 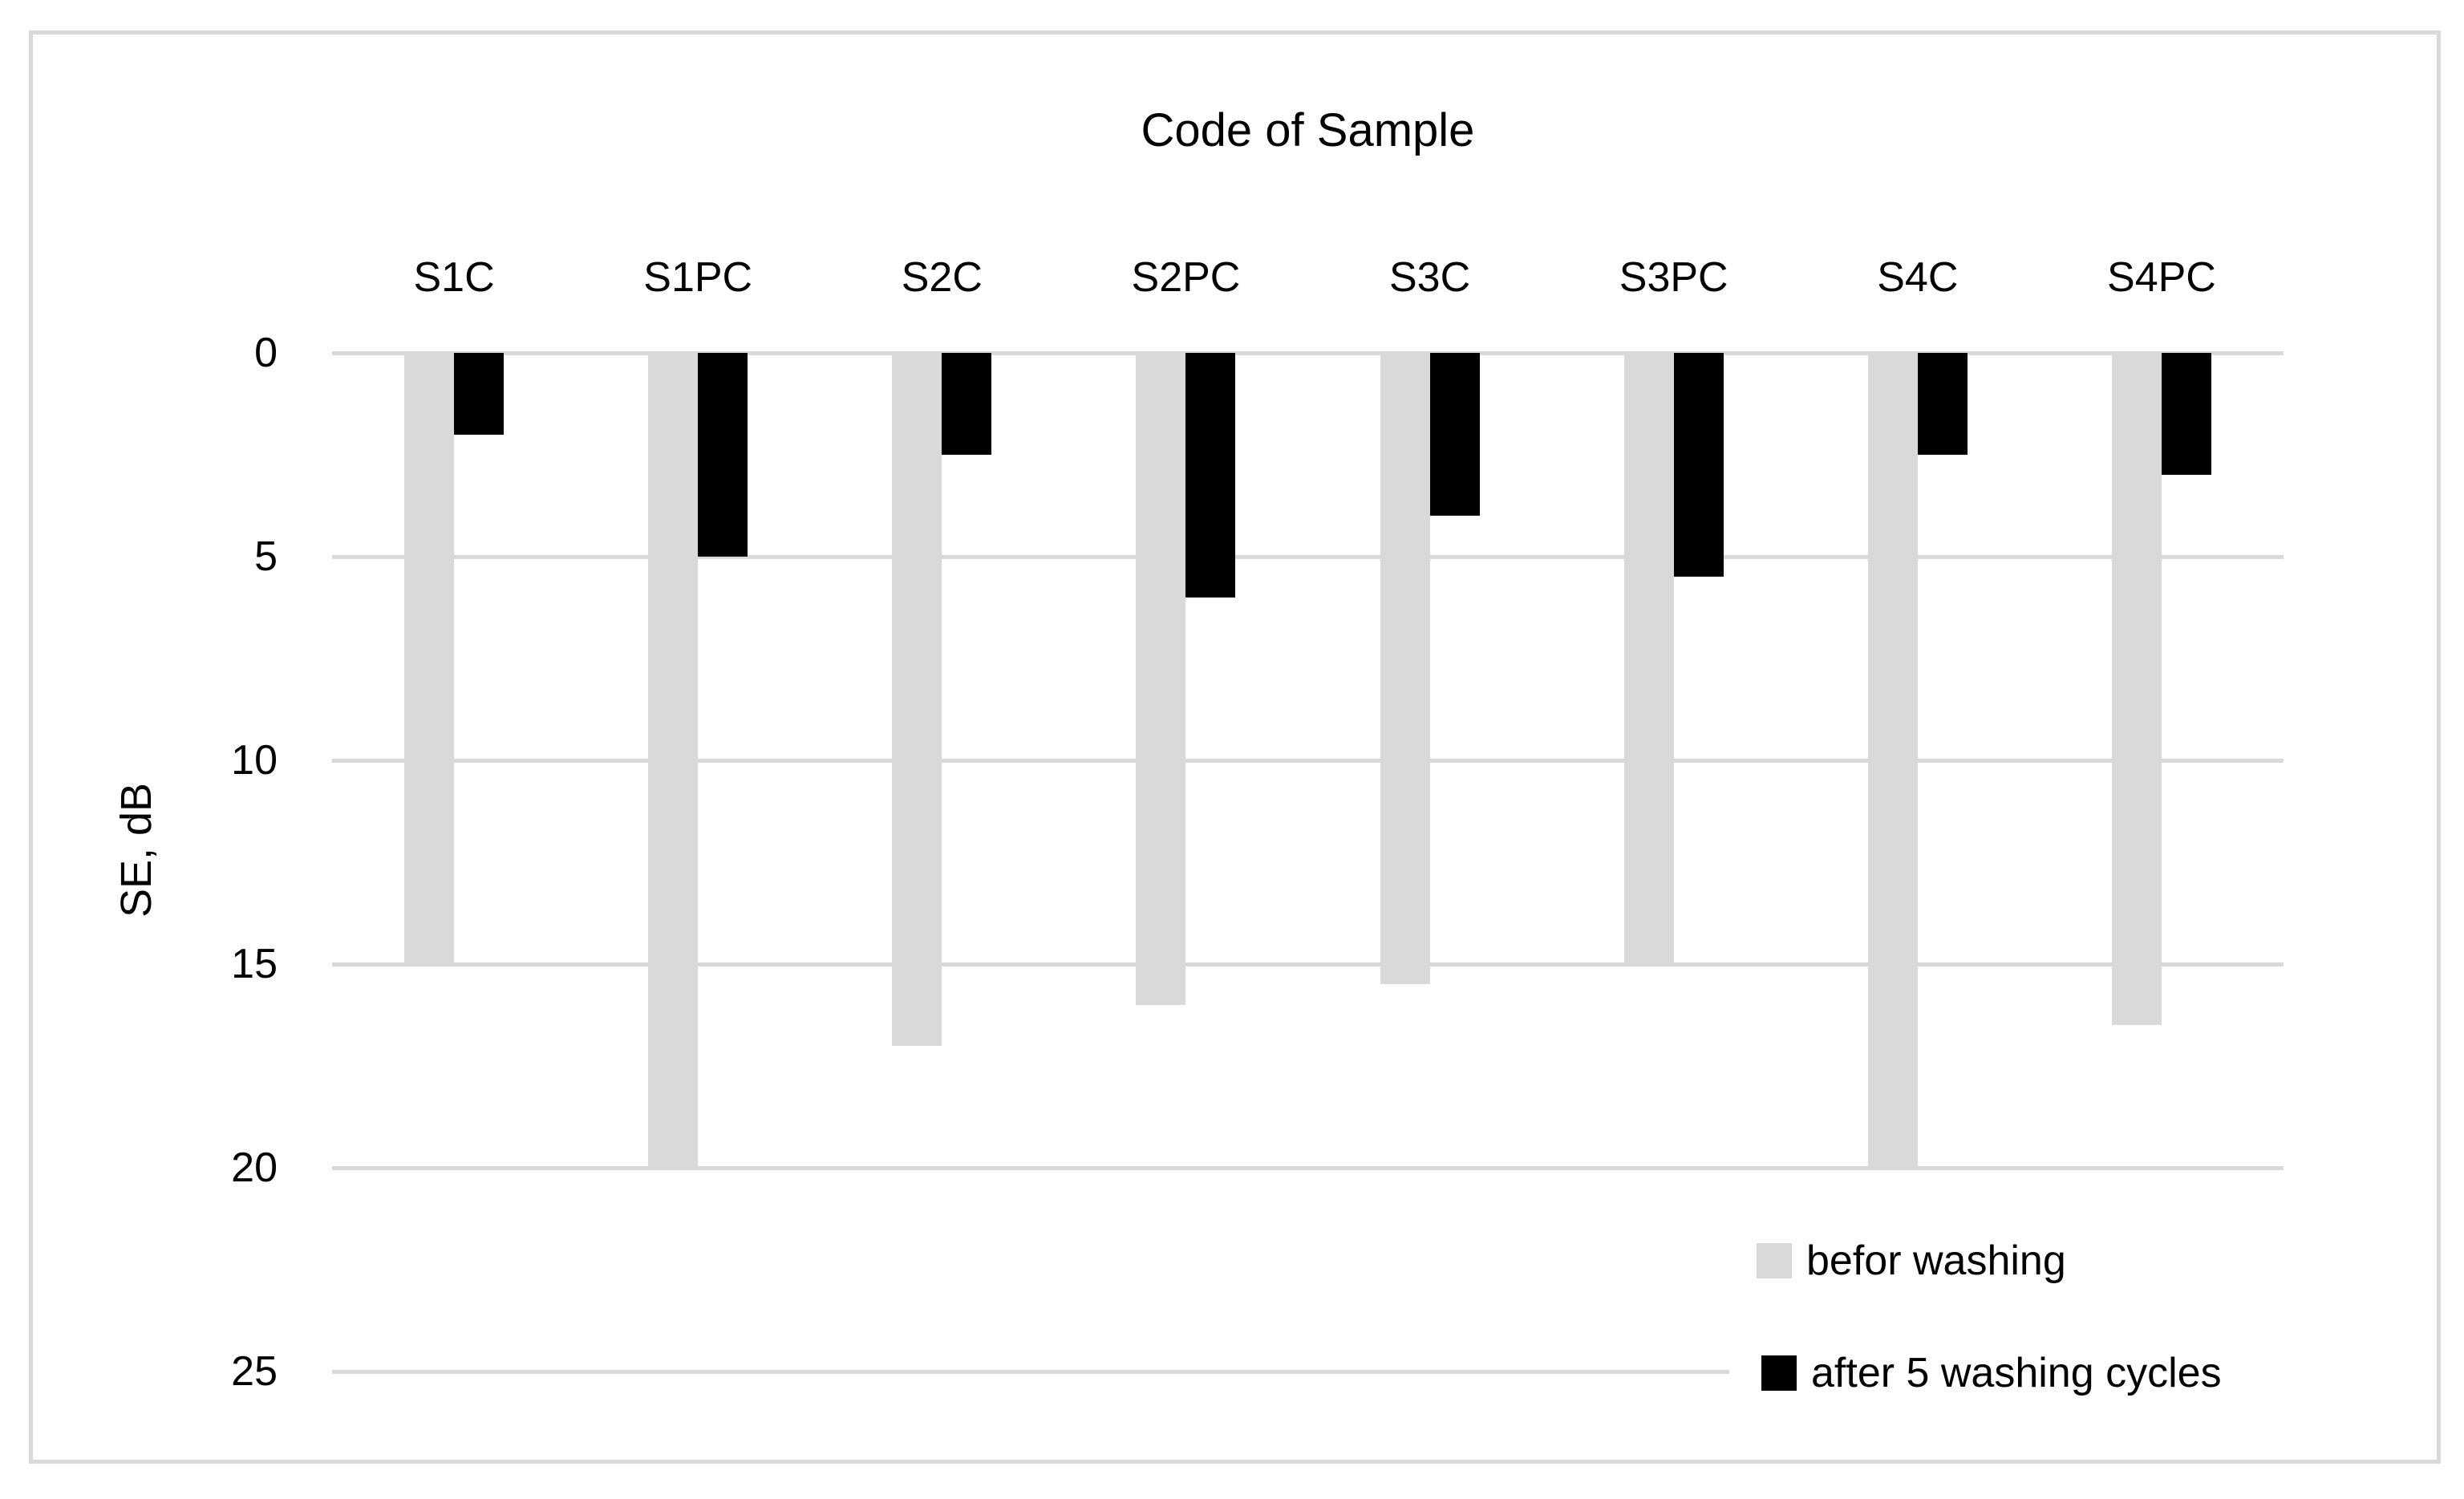 I want to click on legend-label-after-washing: after 5 washing cycles, so click(x=2016, y=1373).